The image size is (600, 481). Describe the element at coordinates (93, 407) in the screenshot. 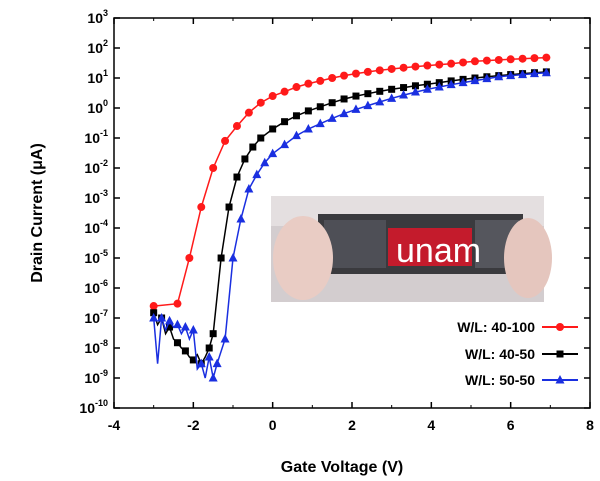

I see `y-tick-label: 10⁻¹⁰` at that location.